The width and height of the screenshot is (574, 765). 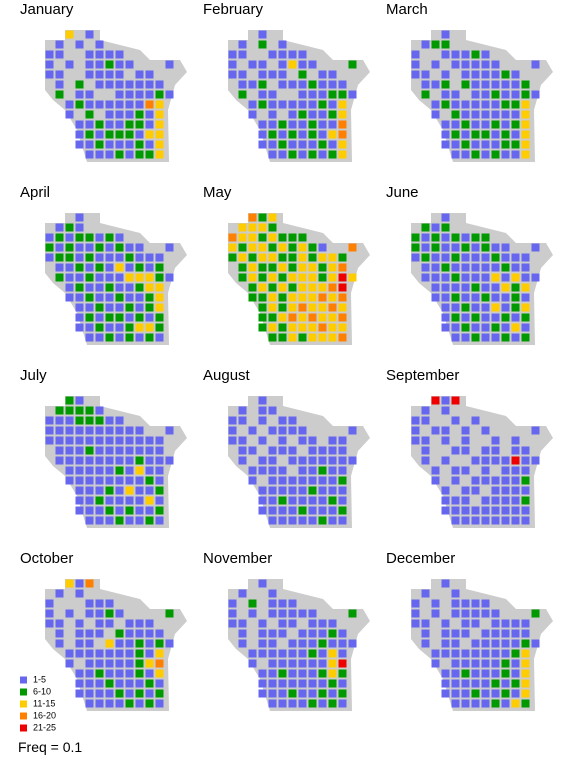 What do you see at coordinates (44, 727) in the screenshot?
I see `legend-label: 21-25` at bounding box center [44, 727].